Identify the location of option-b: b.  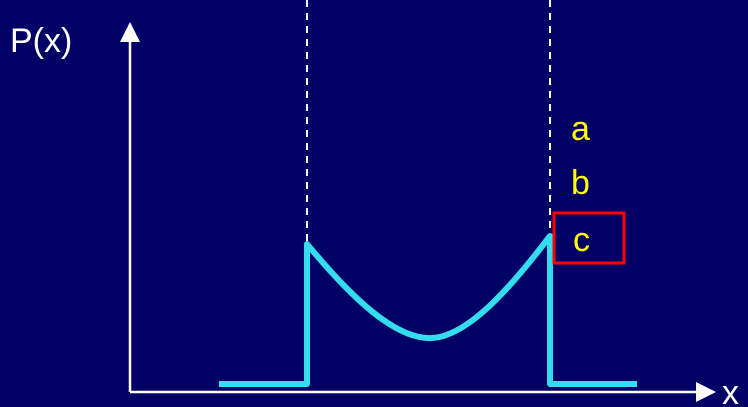
(580, 183).